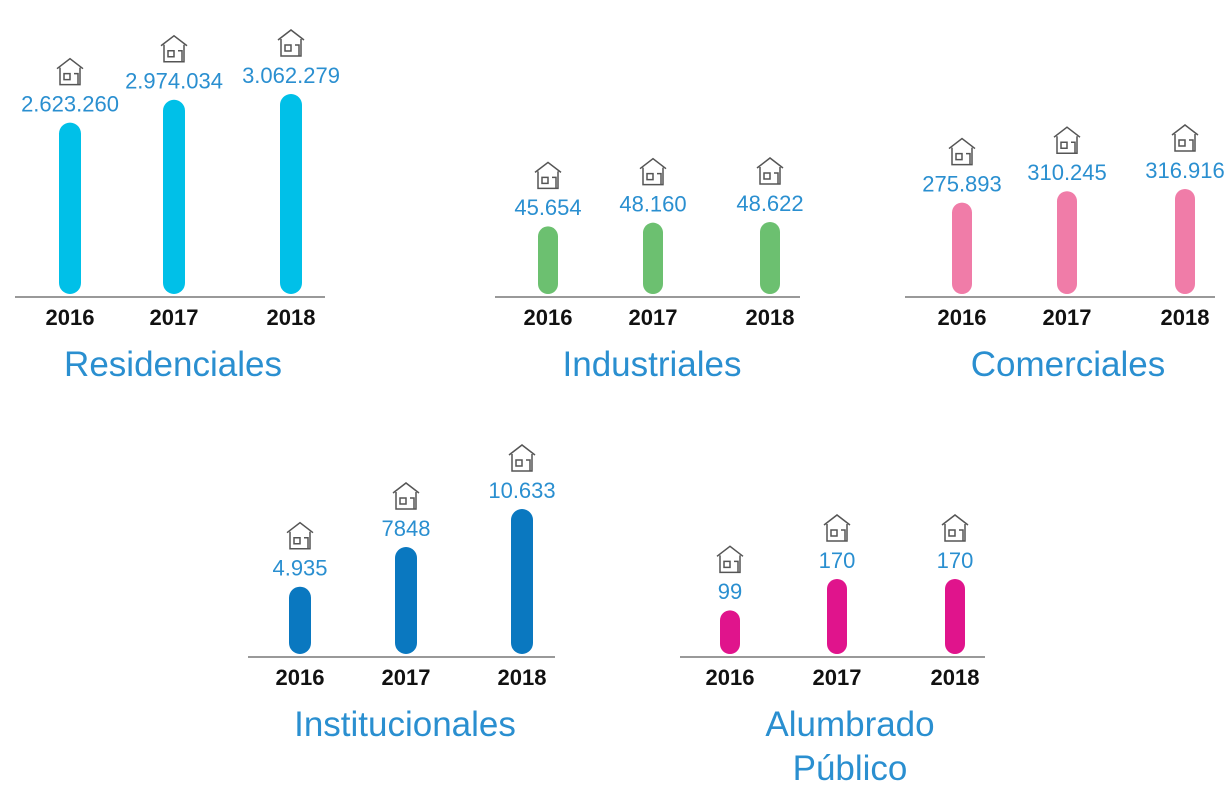 The width and height of the screenshot is (1227, 785). What do you see at coordinates (652, 203) in the screenshot?
I see `value-label: 48.160` at bounding box center [652, 203].